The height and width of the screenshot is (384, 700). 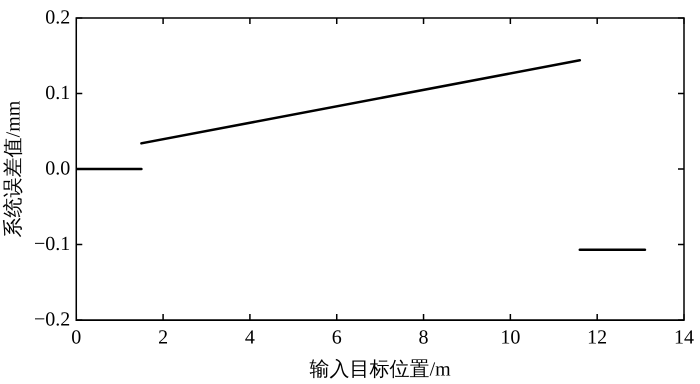 What do you see at coordinates (684, 337) in the screenshot?
I see `x-tick-label: 14` at bounding box center [684, 337].